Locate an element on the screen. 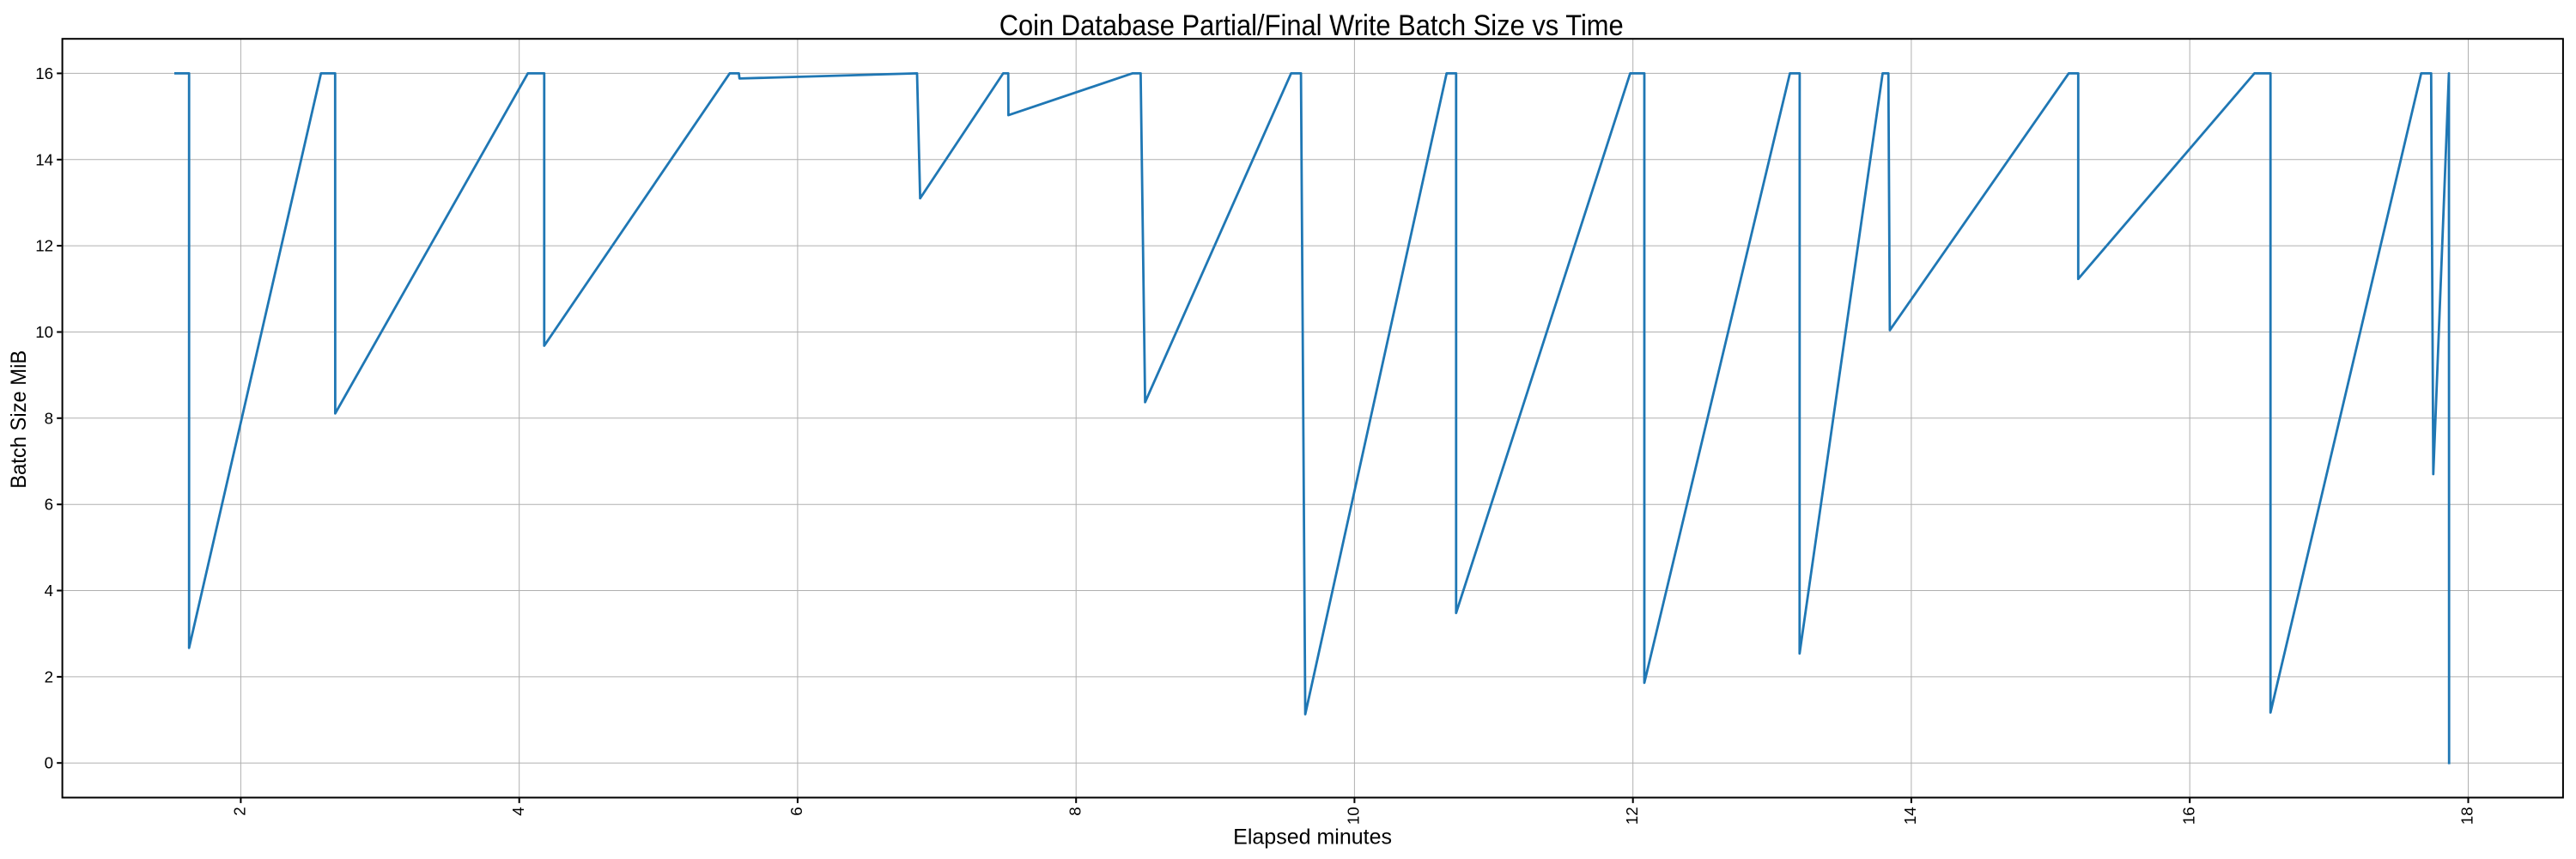  svg-text: 18 is located at coordinates (2467, 816).